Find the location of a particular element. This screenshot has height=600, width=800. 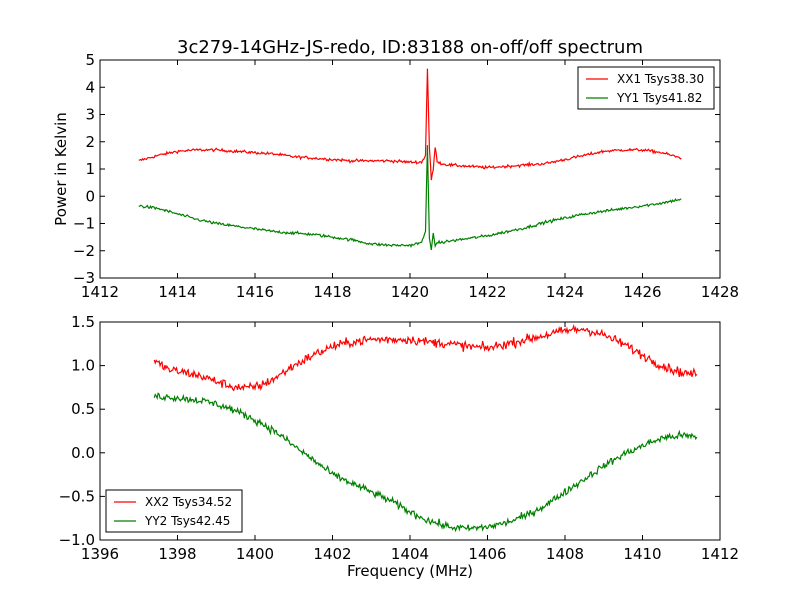

legend-0: XX1 Tsys38.30 YY1 Tsys41.82 is located at coordinates (646, 88).